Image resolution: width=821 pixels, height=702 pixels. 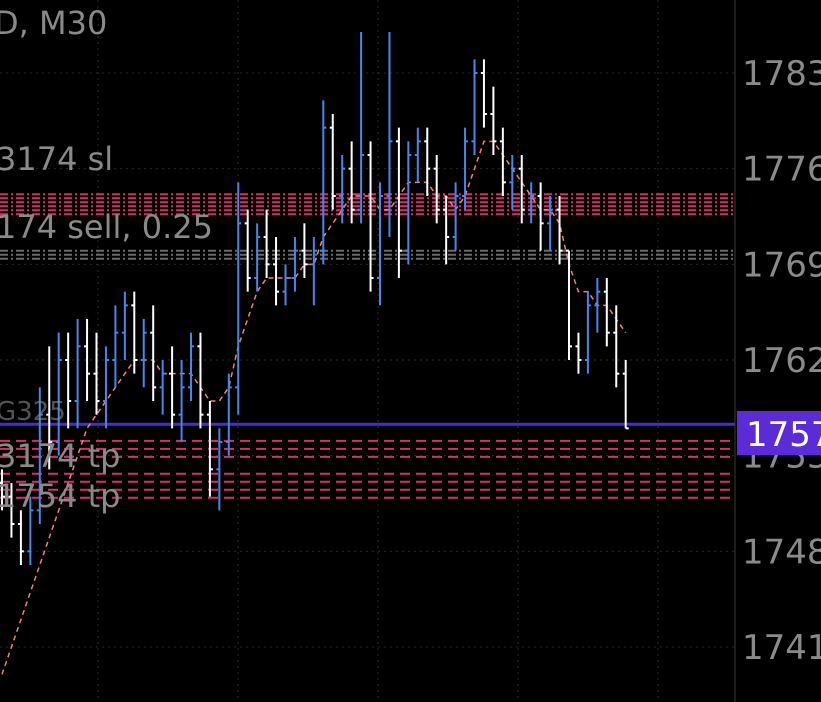 What do you see at coordinates (781, 552) in the screenshot?
I see `price-axis-label: 1748` at bounding box center [781, 552].